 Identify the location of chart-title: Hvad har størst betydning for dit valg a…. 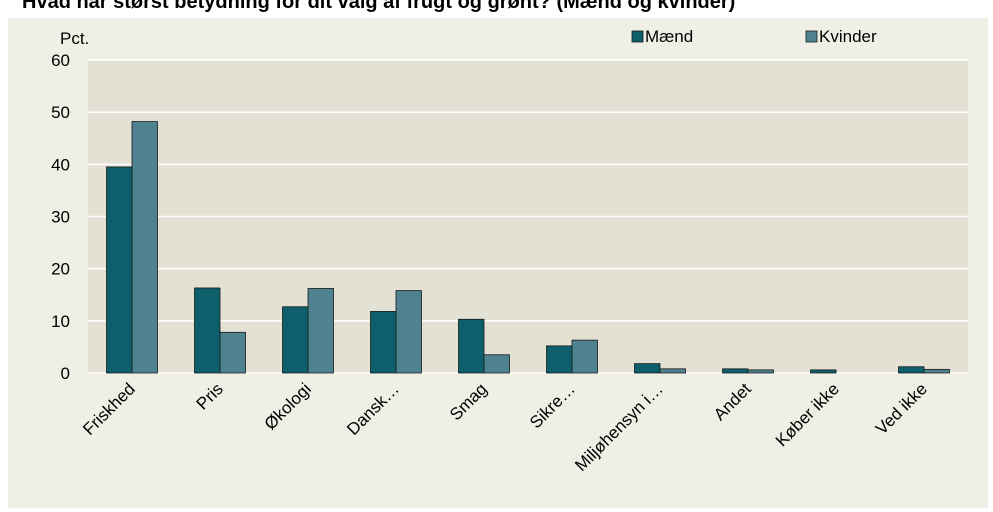
(378, 6).